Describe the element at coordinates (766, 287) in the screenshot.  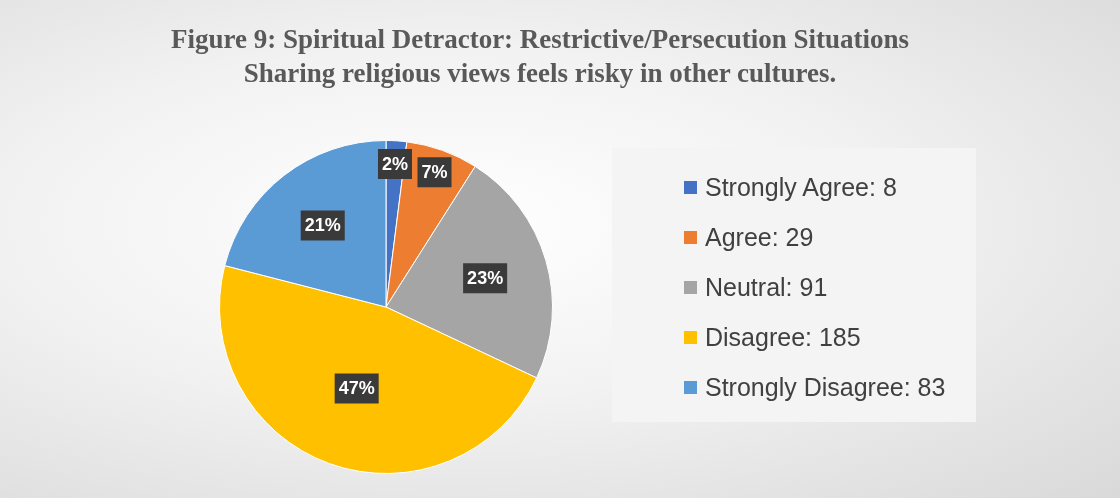
I see `legend-label: Neutral: 91` at that location.